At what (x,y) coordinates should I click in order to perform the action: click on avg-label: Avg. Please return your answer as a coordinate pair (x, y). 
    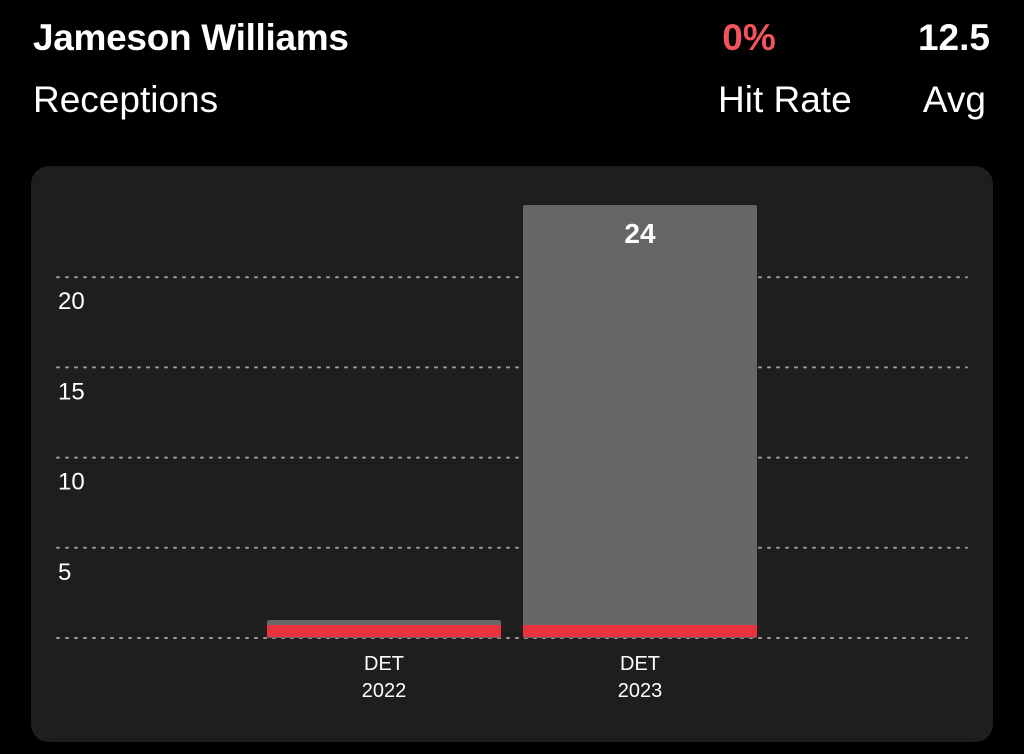
    Looking at the image, I should click on (954, 99).